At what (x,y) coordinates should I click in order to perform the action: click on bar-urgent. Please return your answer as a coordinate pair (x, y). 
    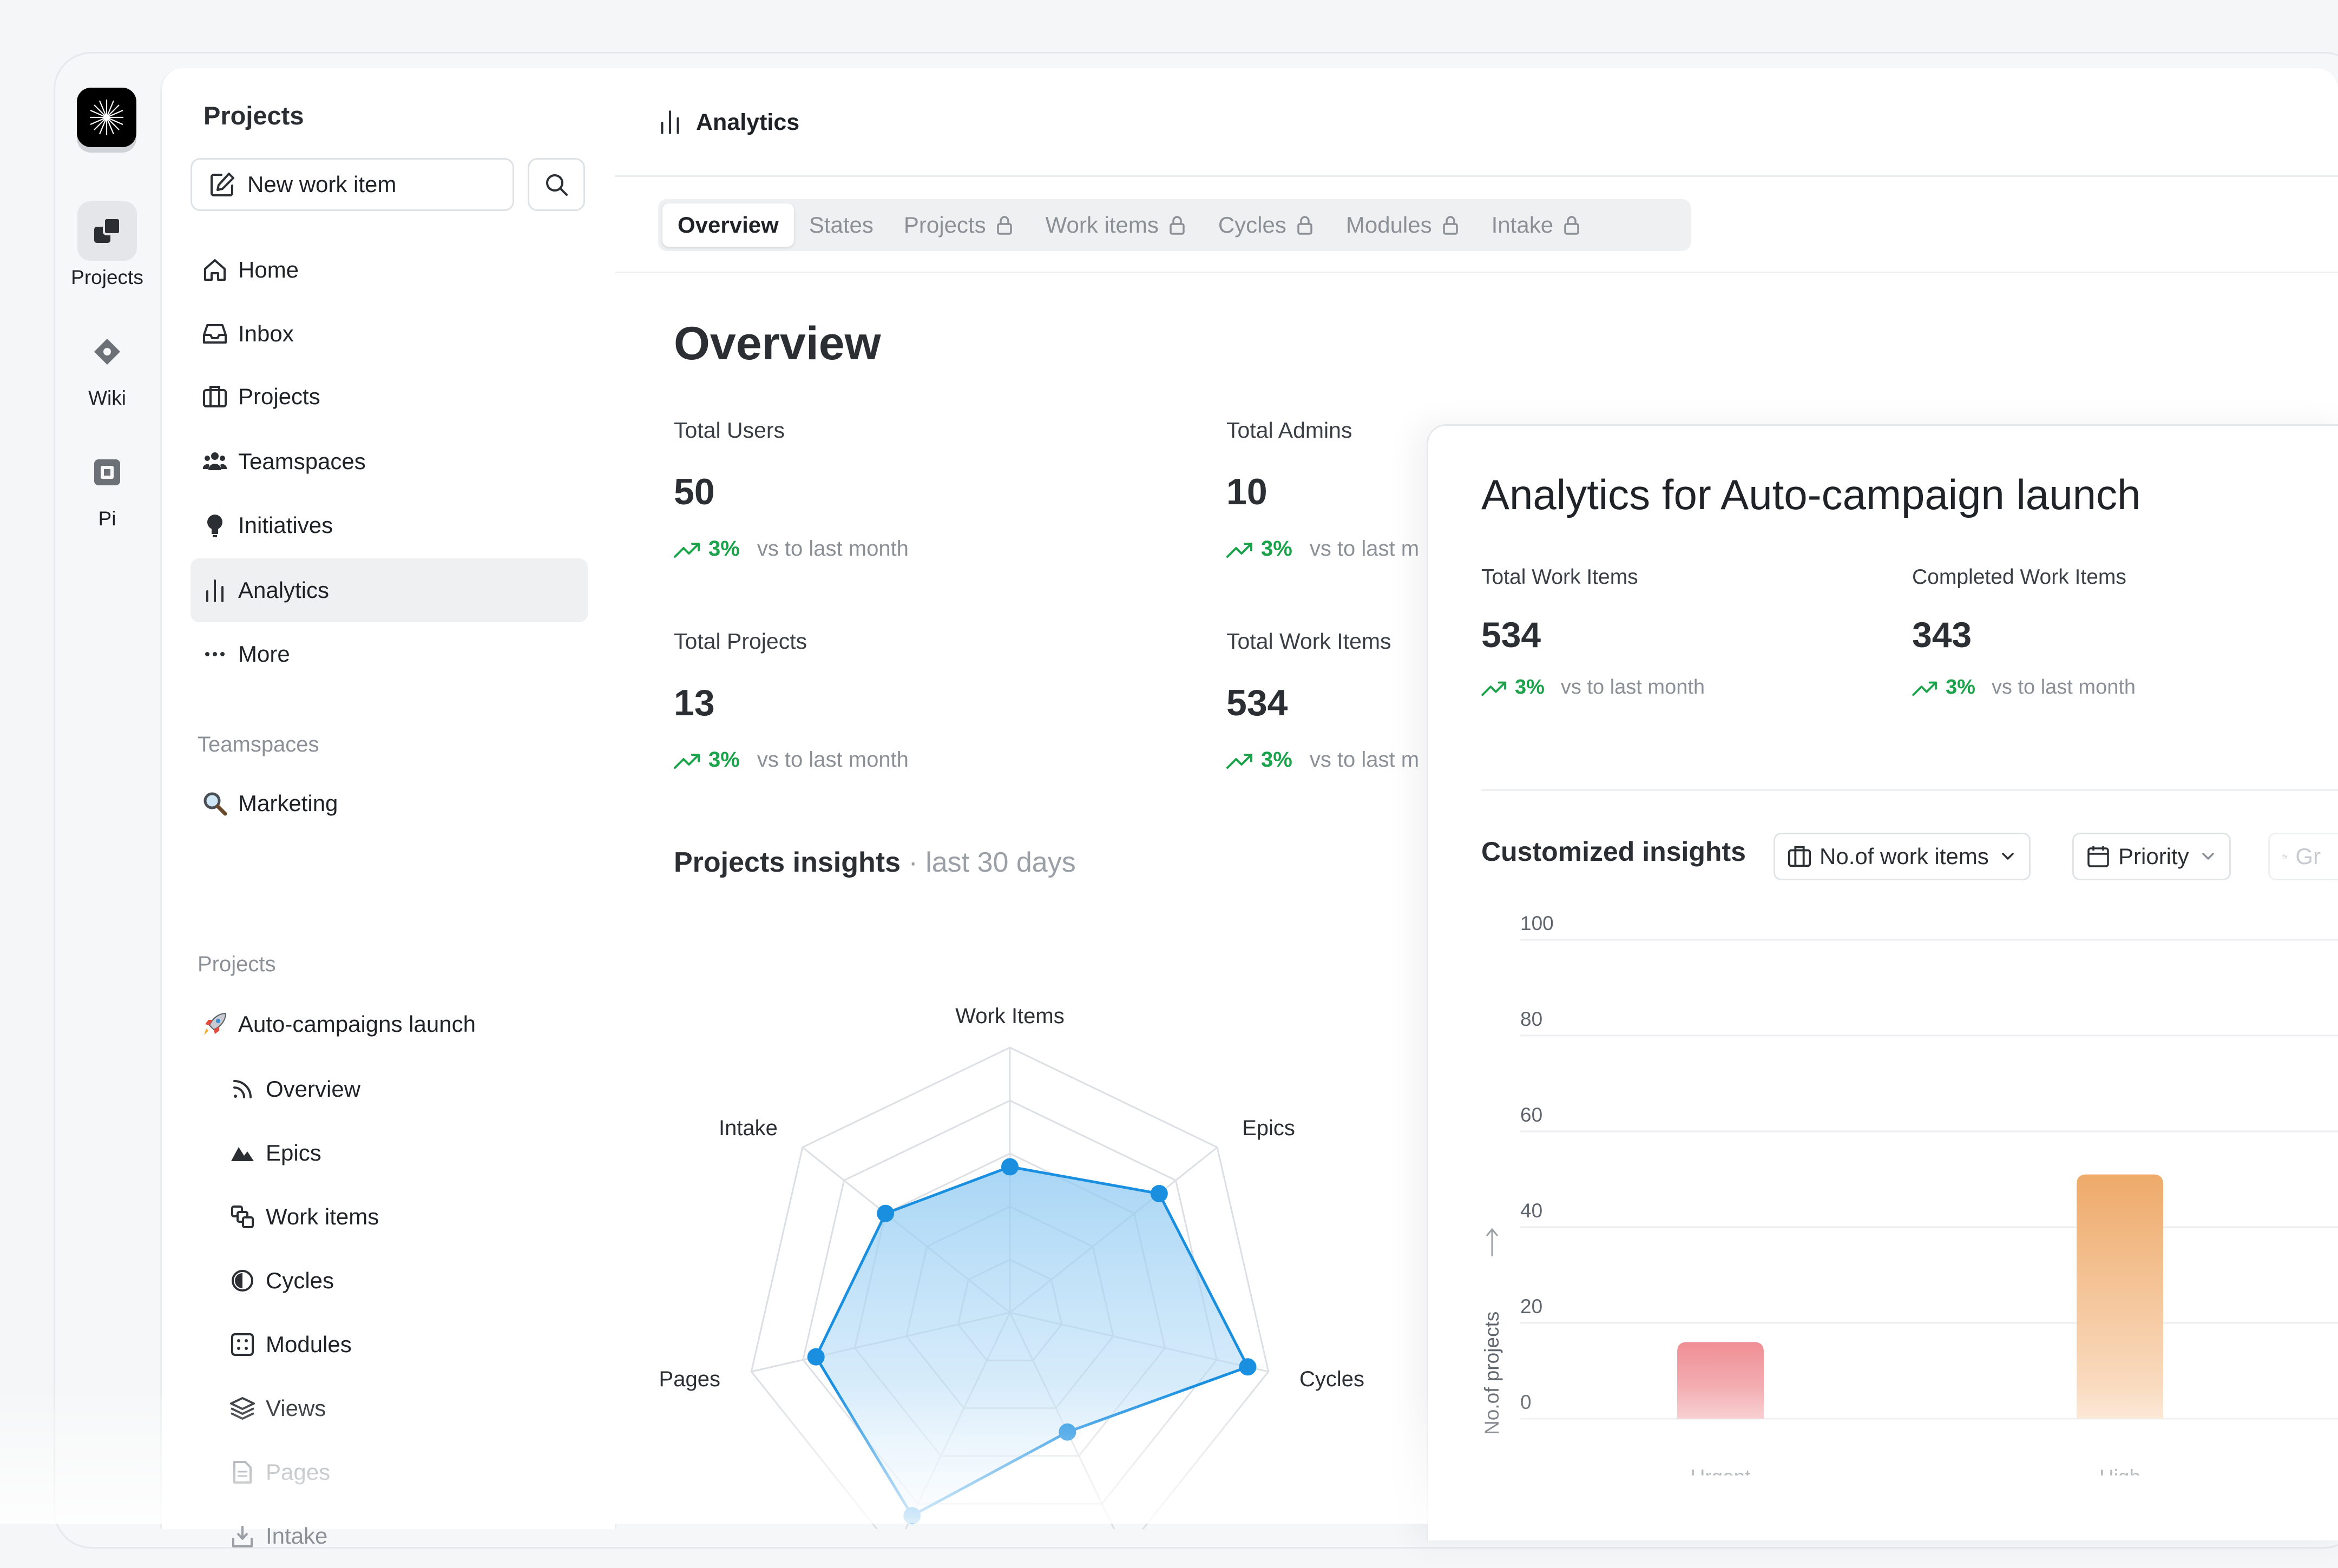
    Looking at the image, I should click on (1720, 1380).